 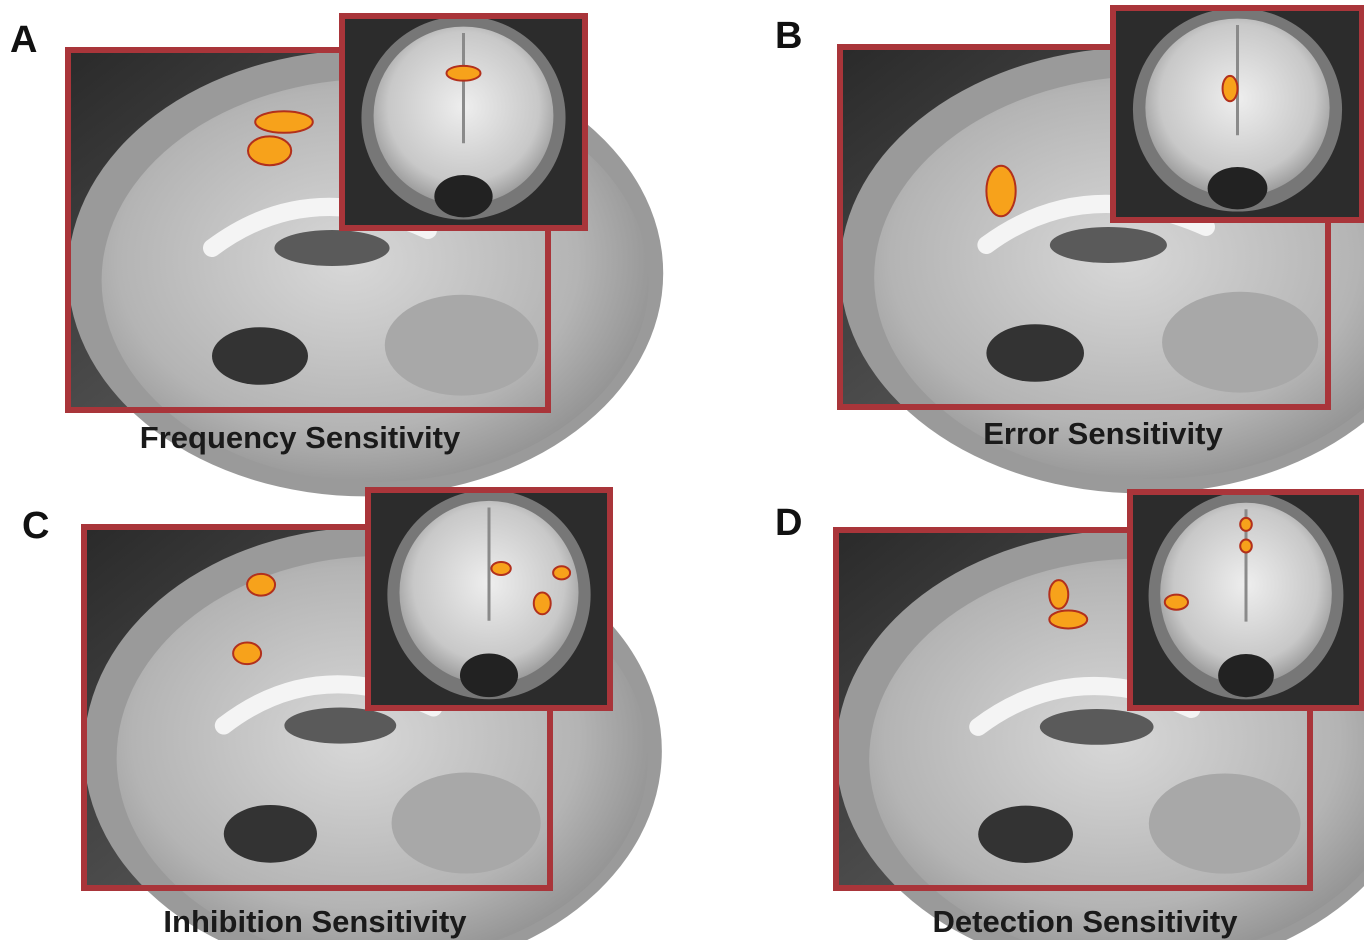 I want to click on panel-letter: A, so click(x=23, y=40).